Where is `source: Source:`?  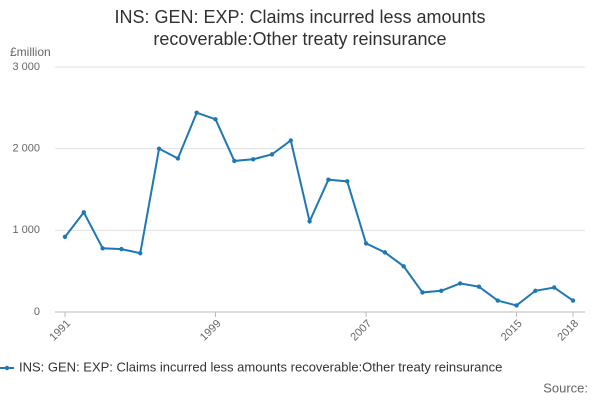 source: Source: is located at coordinates (565, 387).